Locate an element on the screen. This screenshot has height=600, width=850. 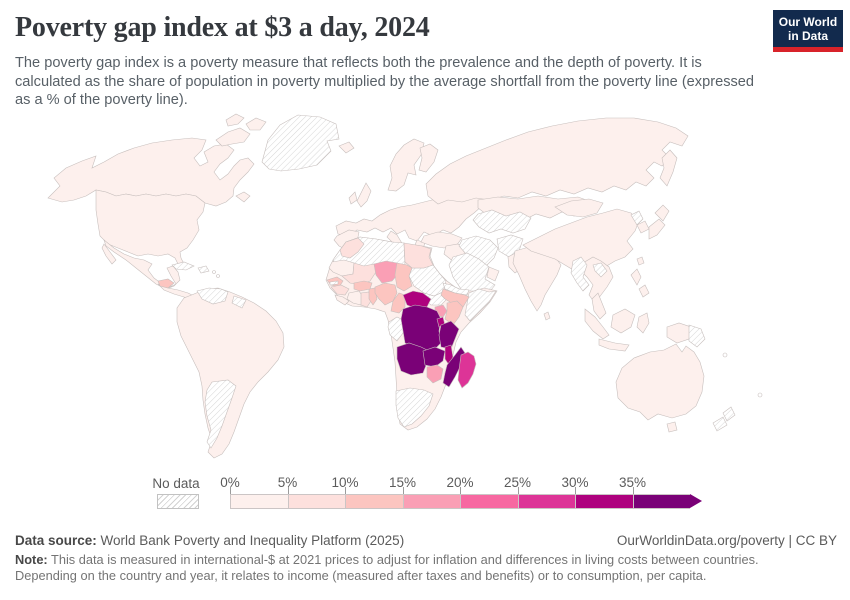
legend-tick-label: 5% is located at coordinates (287, 482).